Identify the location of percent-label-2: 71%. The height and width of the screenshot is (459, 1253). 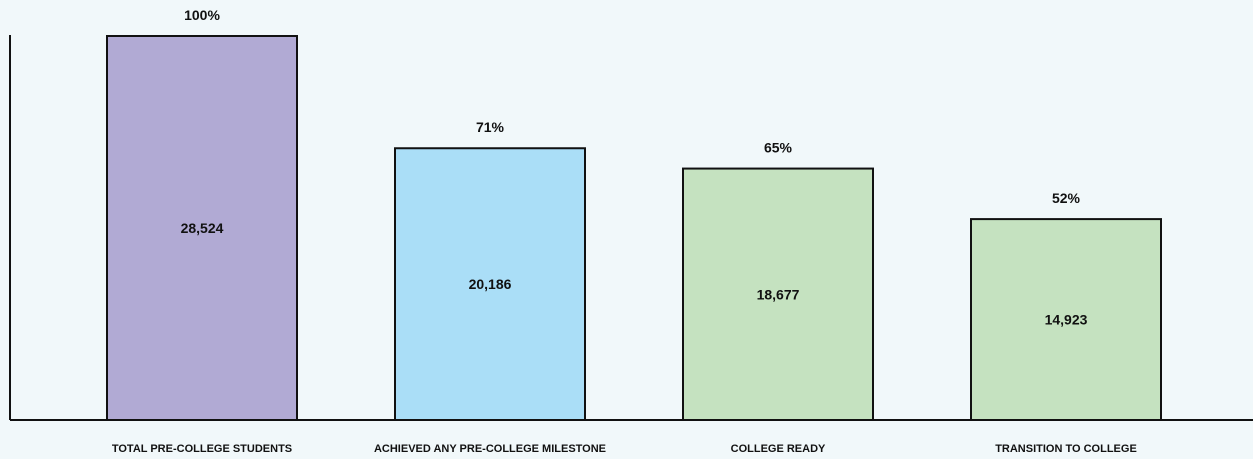
(490, 127).